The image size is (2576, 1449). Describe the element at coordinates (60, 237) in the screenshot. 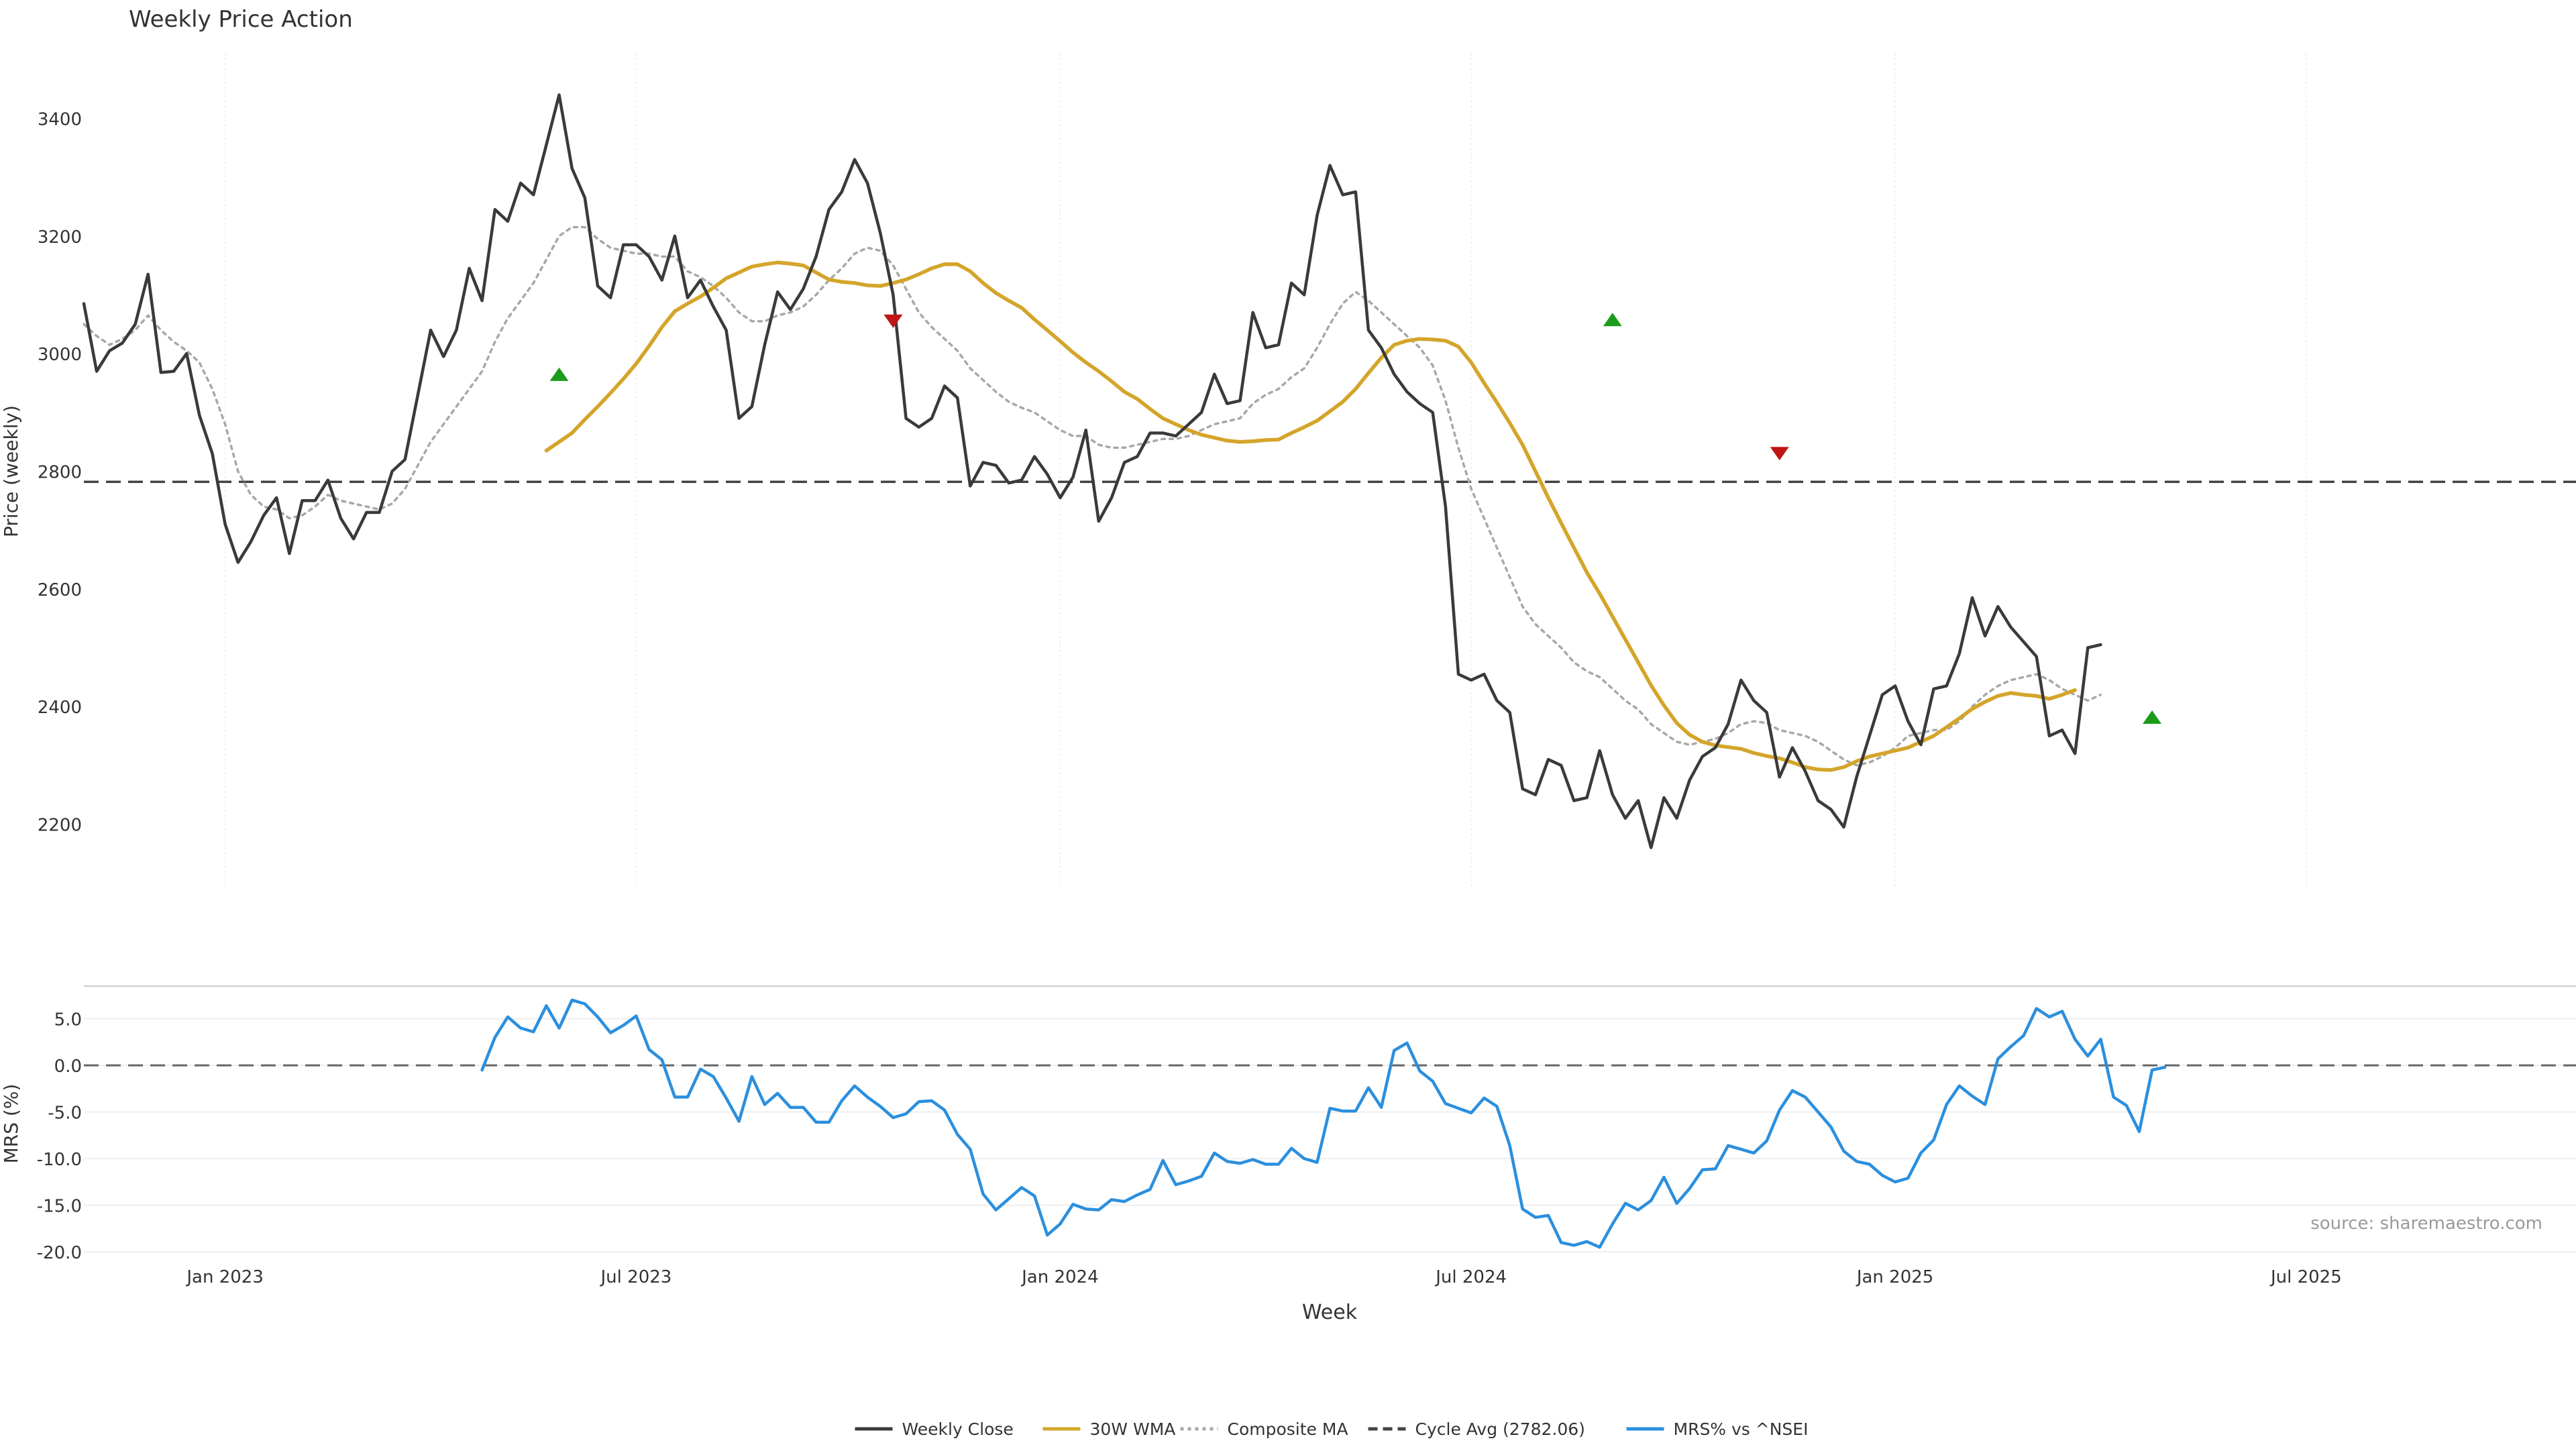

I see `price-y-tick-label: 3200` at that location.